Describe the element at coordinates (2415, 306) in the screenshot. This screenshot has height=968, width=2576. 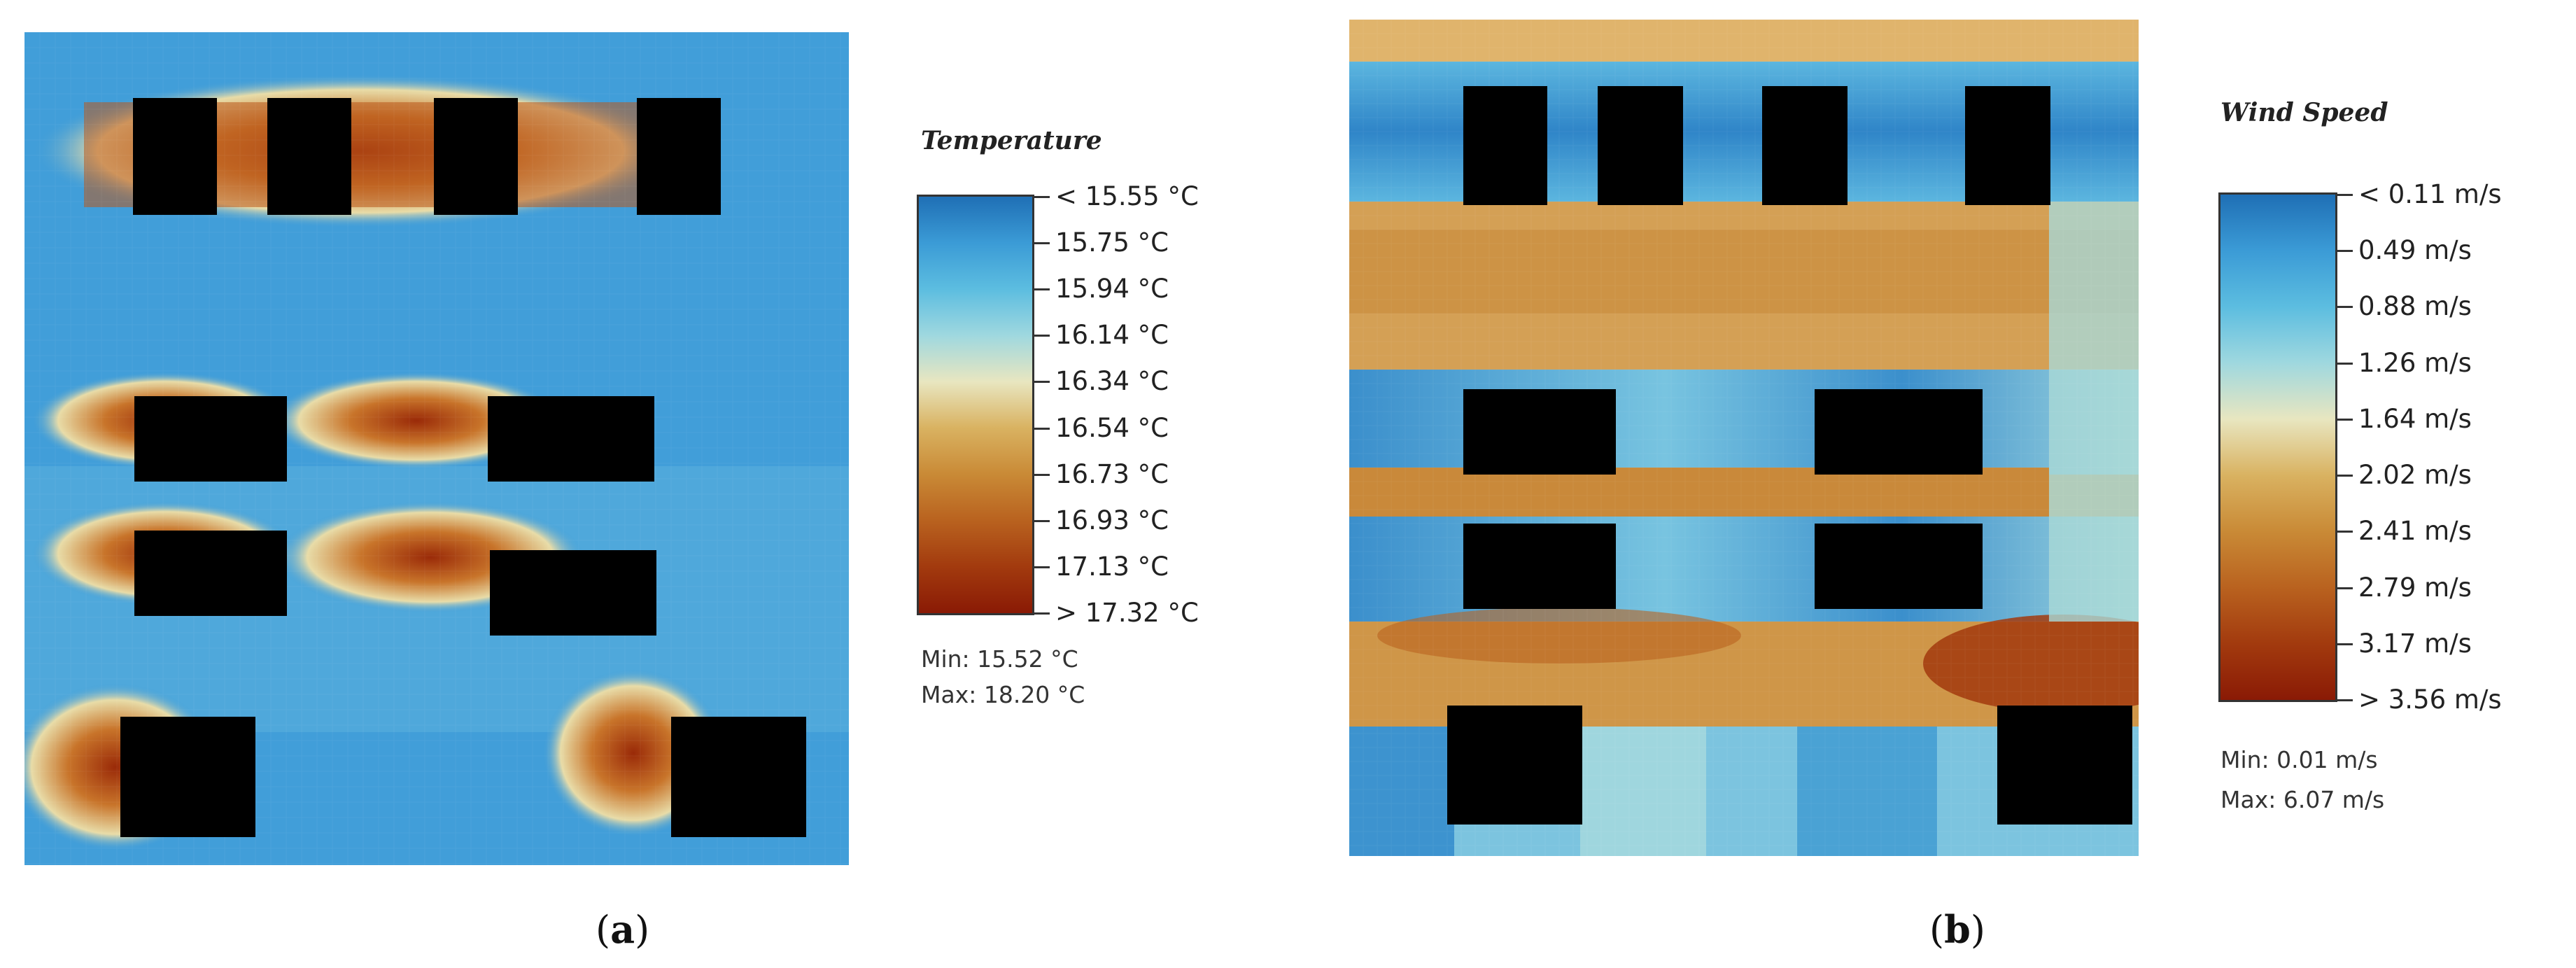
I see `legend-tick-label: 0.88 m/s` at that location.